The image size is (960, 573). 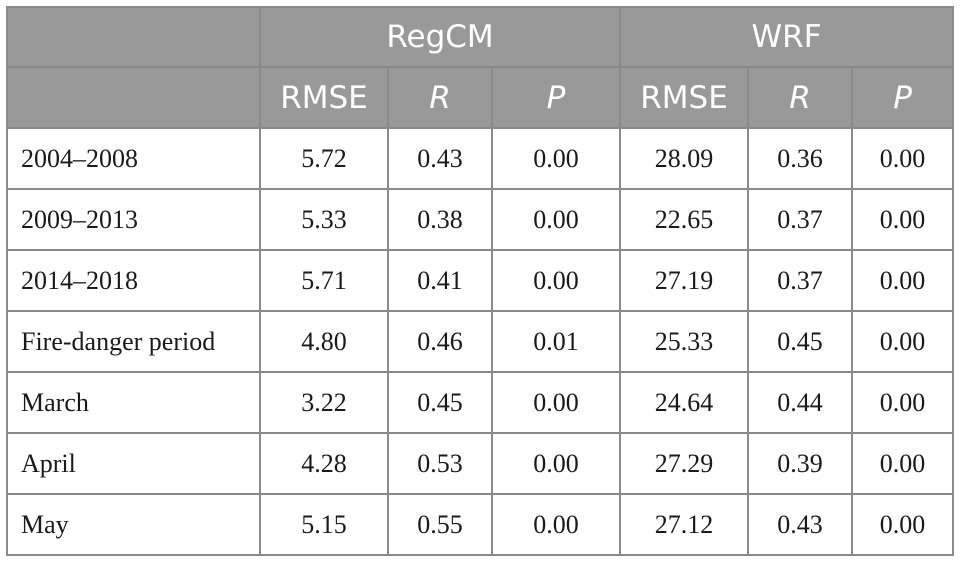 I want to click on table-row: April 4.28 0.53 0.00 27.29 0.39 0.00, so click(x=480, y=463).